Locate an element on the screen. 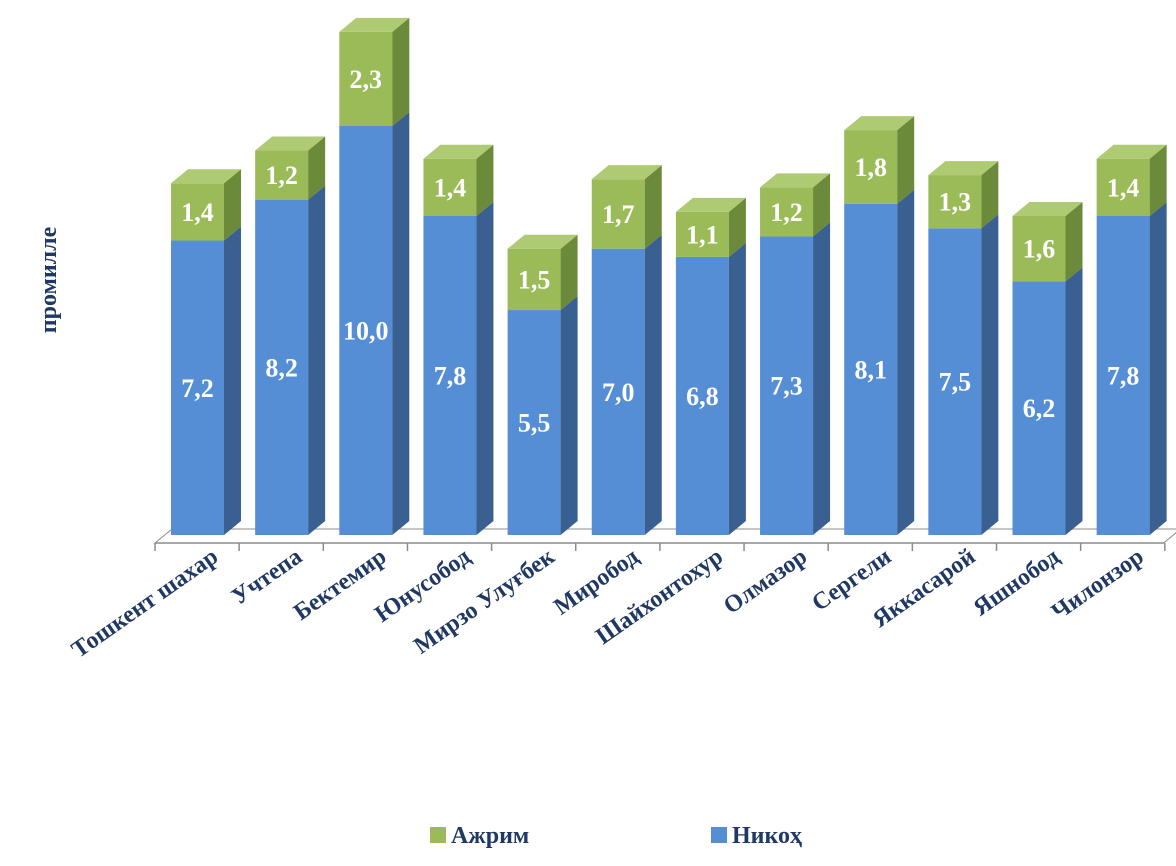  x-tick-label: Тошкент шахар is located at coordinates (145, 604).